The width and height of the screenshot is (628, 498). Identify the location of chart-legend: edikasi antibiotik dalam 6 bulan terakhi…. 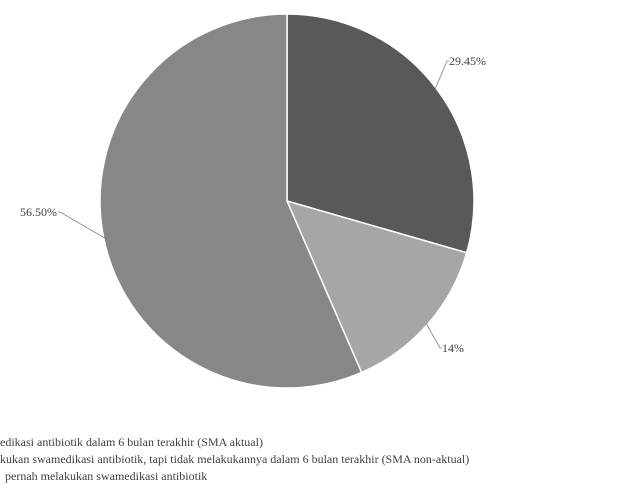
(314, 466).